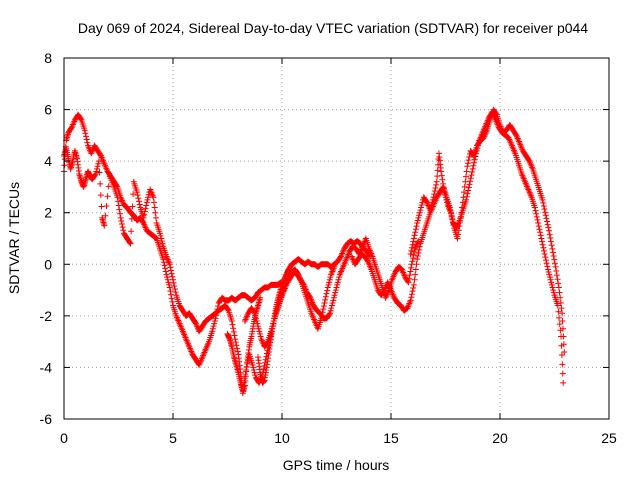 This screenshot has height=480, width=640. I want to click on x-tick-label: 15, so click(391, 438).